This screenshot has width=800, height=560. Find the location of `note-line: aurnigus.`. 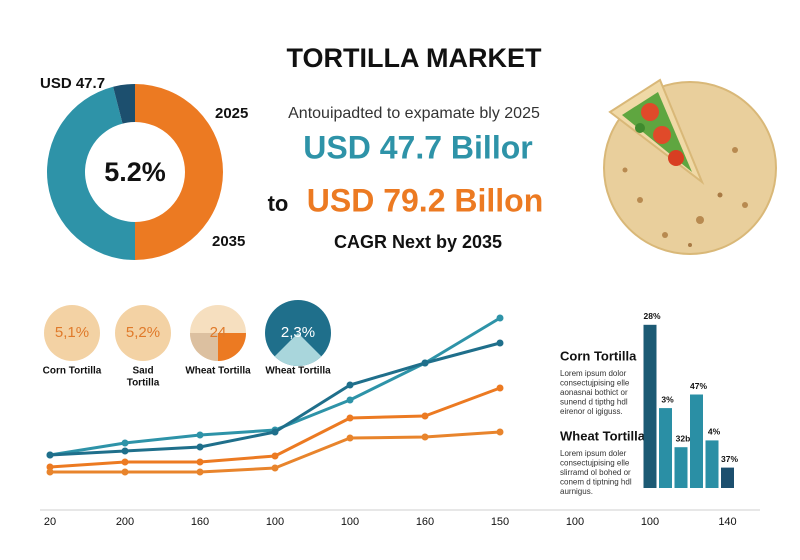

note-line: aurnigus. is located at coordinates (576, 491).